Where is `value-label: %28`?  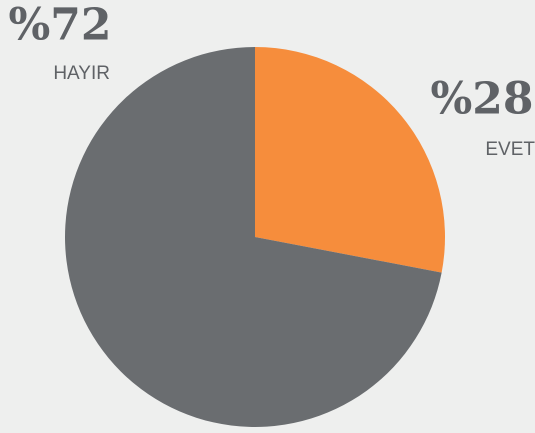
value-label: %28 is located at coordinates (481, 99).